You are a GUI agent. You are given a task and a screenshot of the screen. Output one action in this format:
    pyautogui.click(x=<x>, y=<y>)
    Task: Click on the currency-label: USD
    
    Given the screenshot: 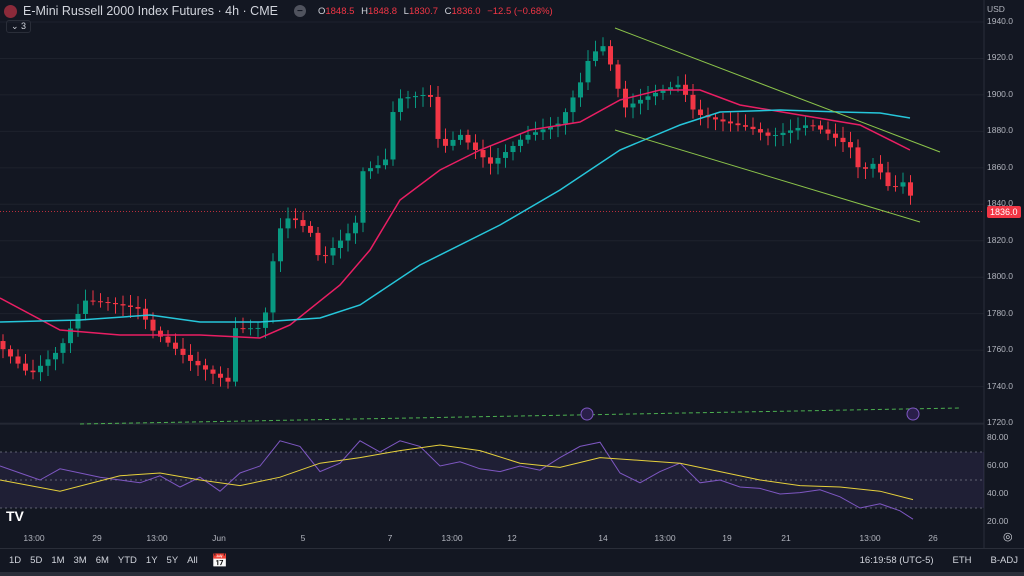 What is the action you would take?
    pyautogui.click(x=996, y=9)
    